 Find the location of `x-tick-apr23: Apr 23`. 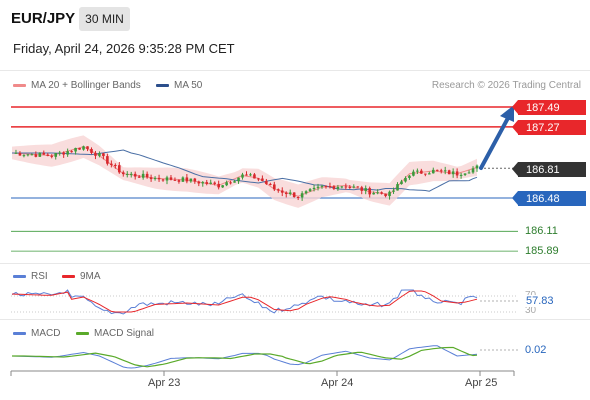

x-tick-apr23: Apr 23 is located at coordinates (164, 383).